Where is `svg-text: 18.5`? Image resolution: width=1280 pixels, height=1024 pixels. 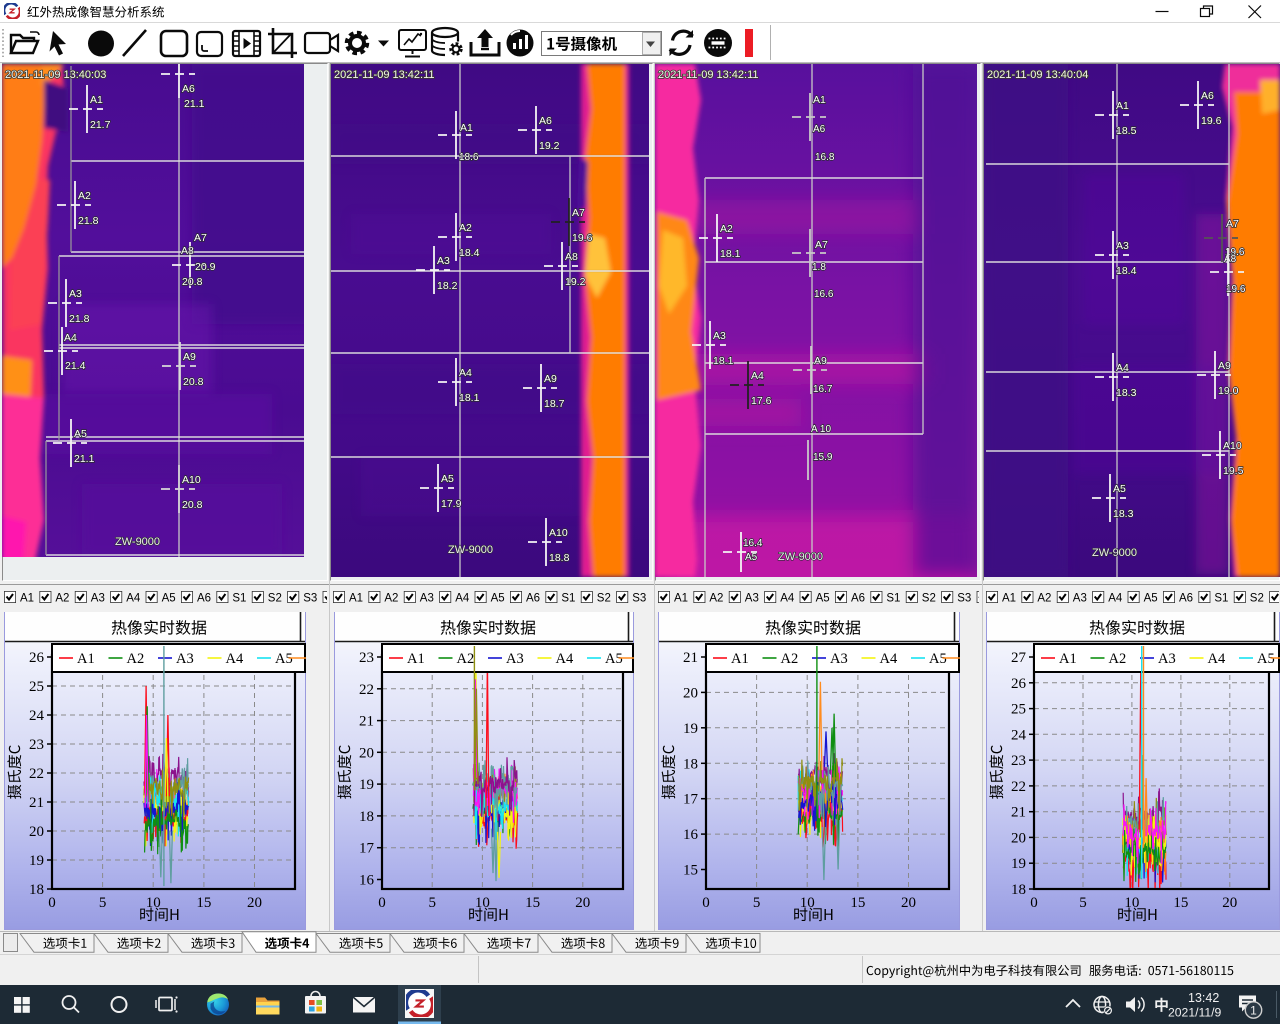
svg-text: 18.5 is located at coordinates (1126, 131).